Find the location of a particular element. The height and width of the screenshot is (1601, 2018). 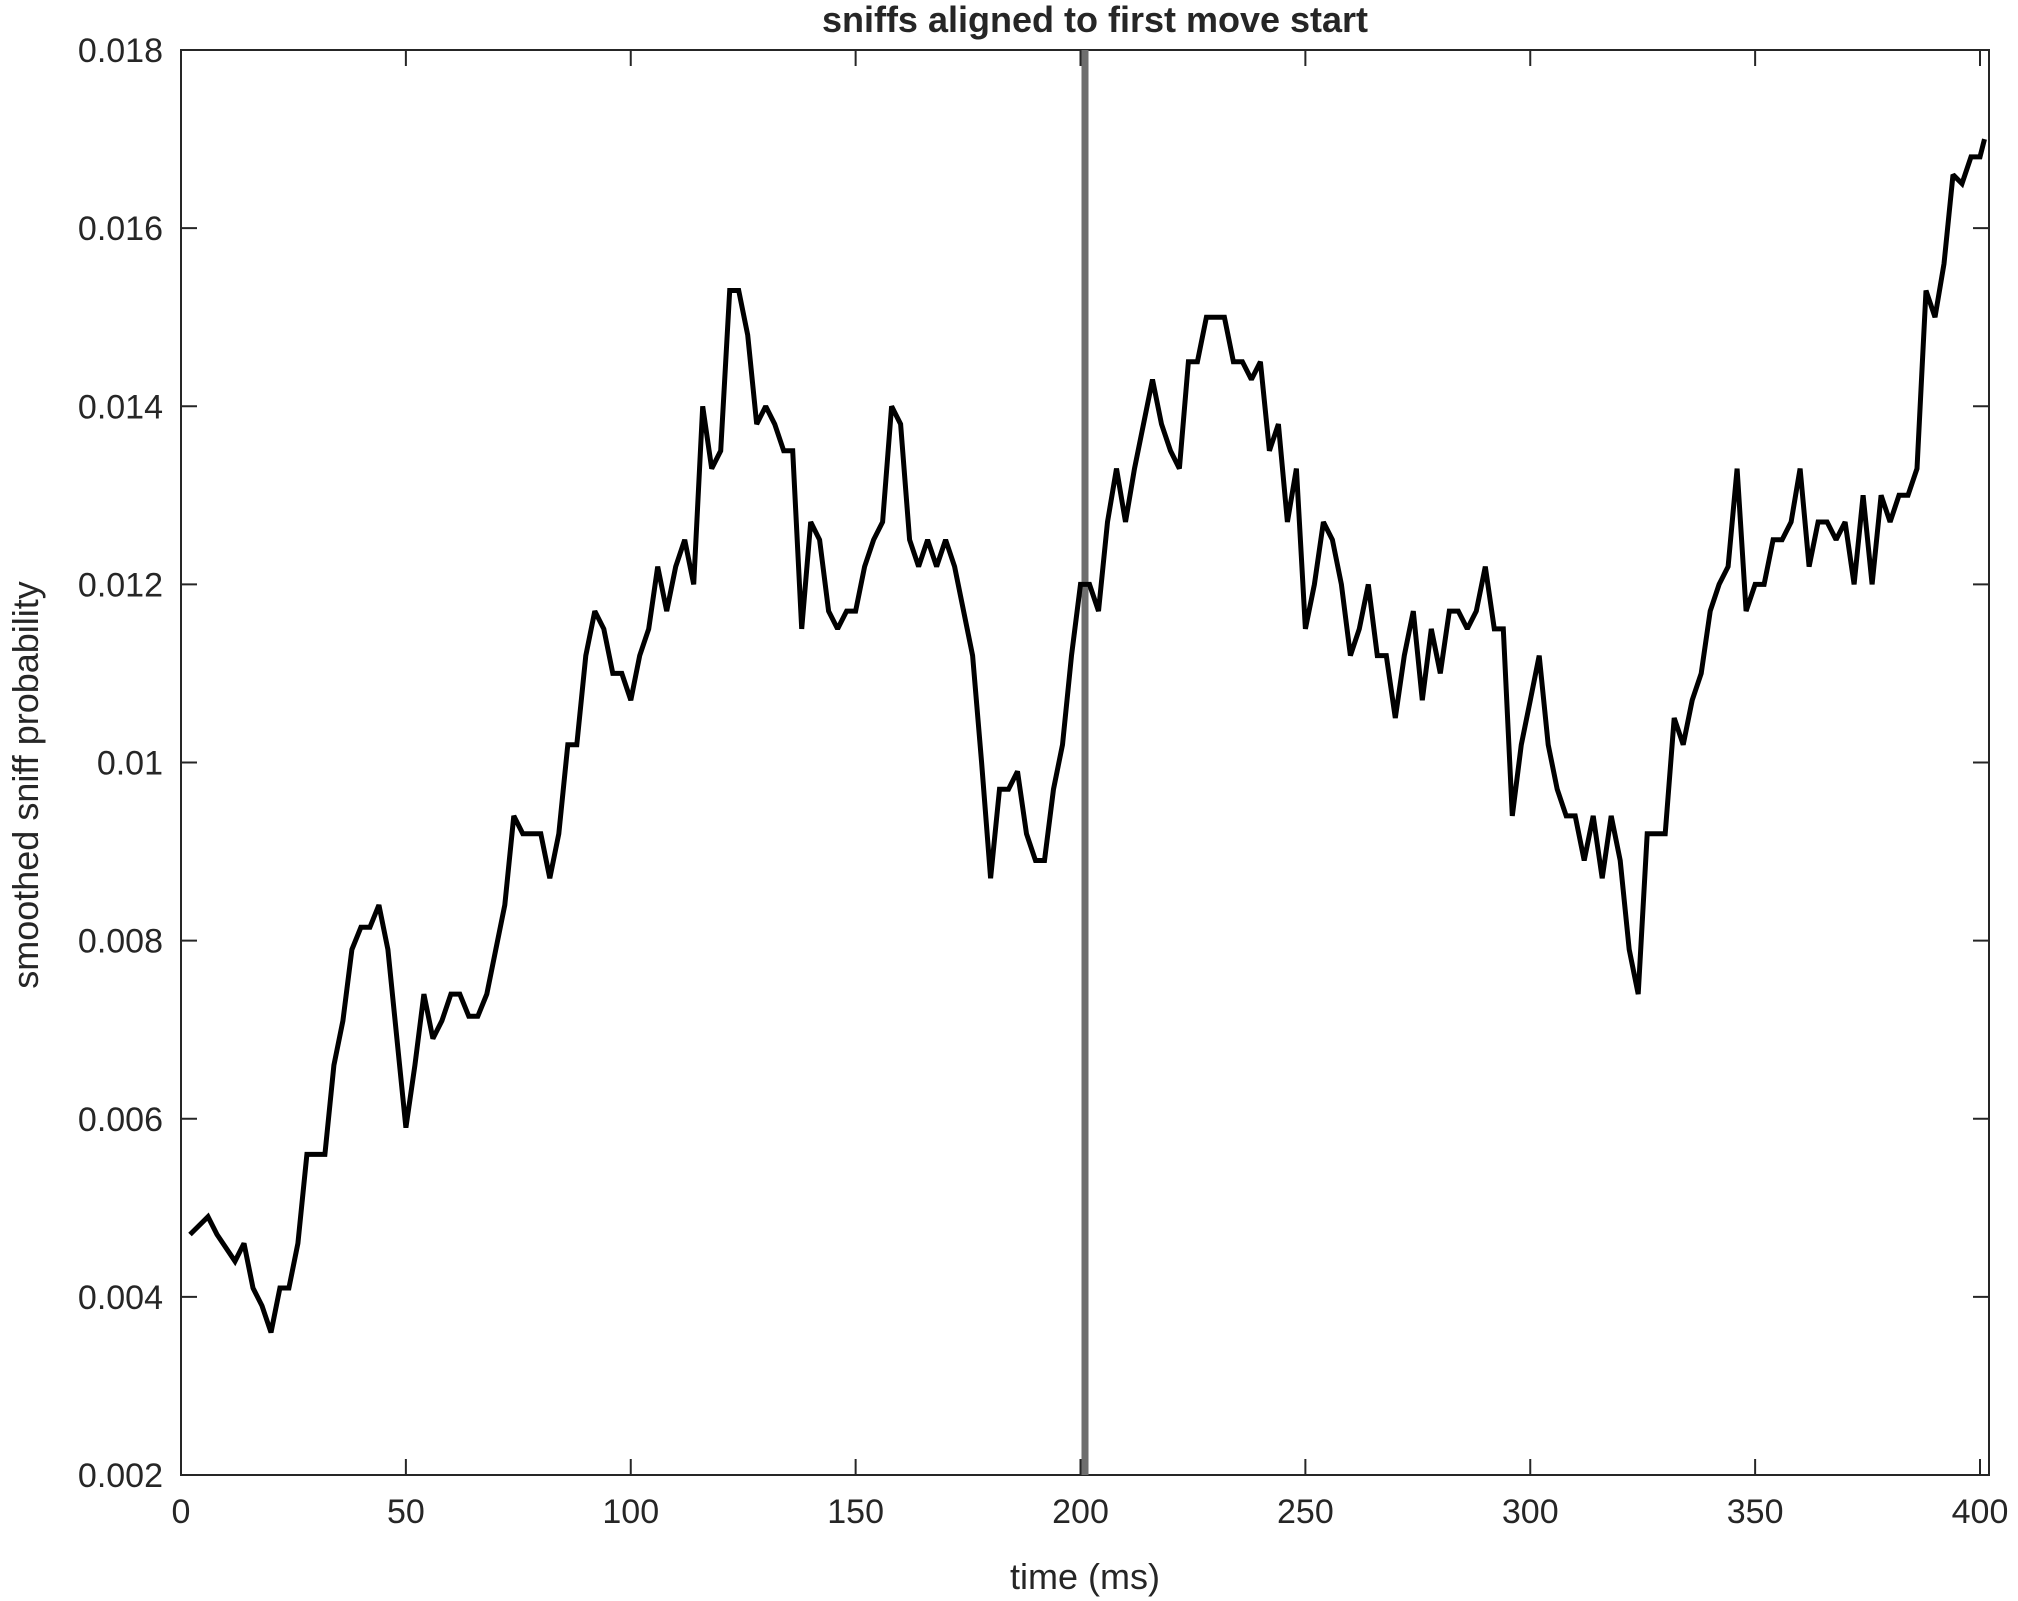

y-tick-label: 0.016 is located at coordinates (120, 229).